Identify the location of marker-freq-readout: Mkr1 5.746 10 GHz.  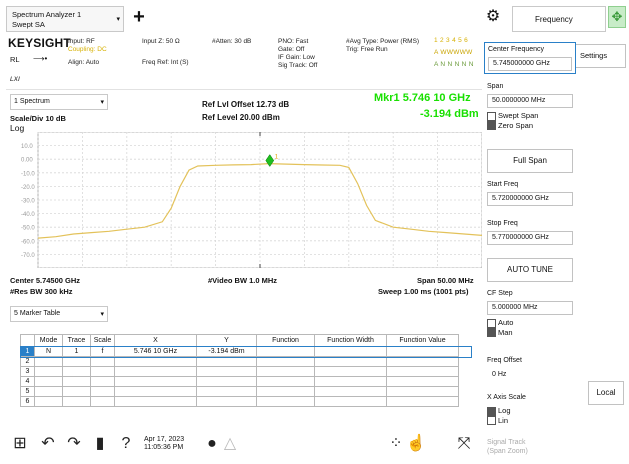
(422, 98).